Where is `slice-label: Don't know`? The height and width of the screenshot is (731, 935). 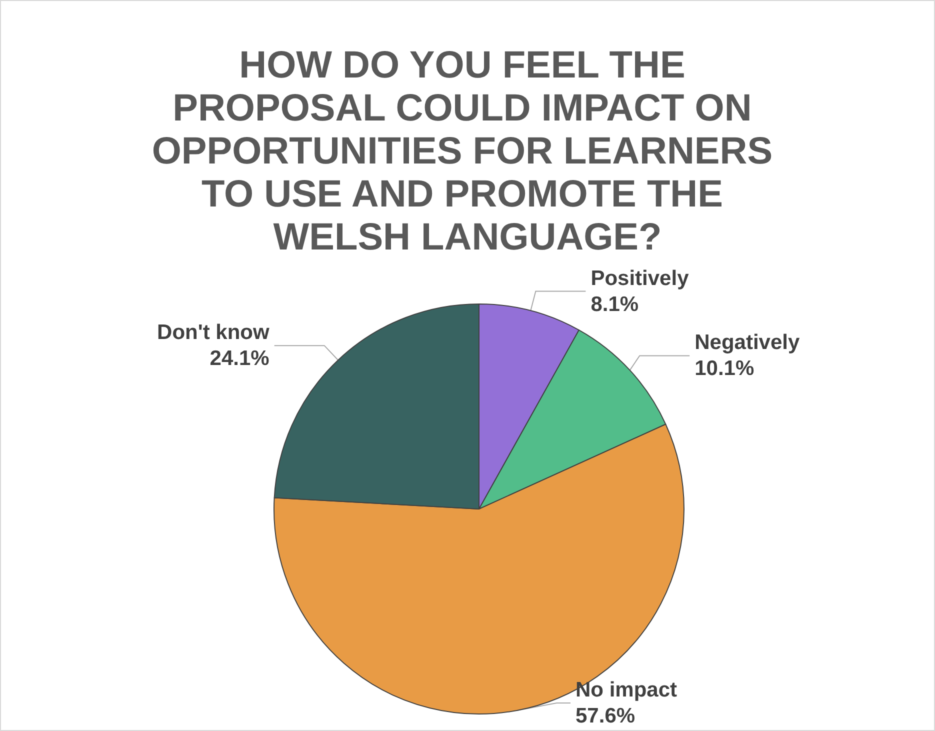 slice-label: Don't know is located at coordinates (213, 332).